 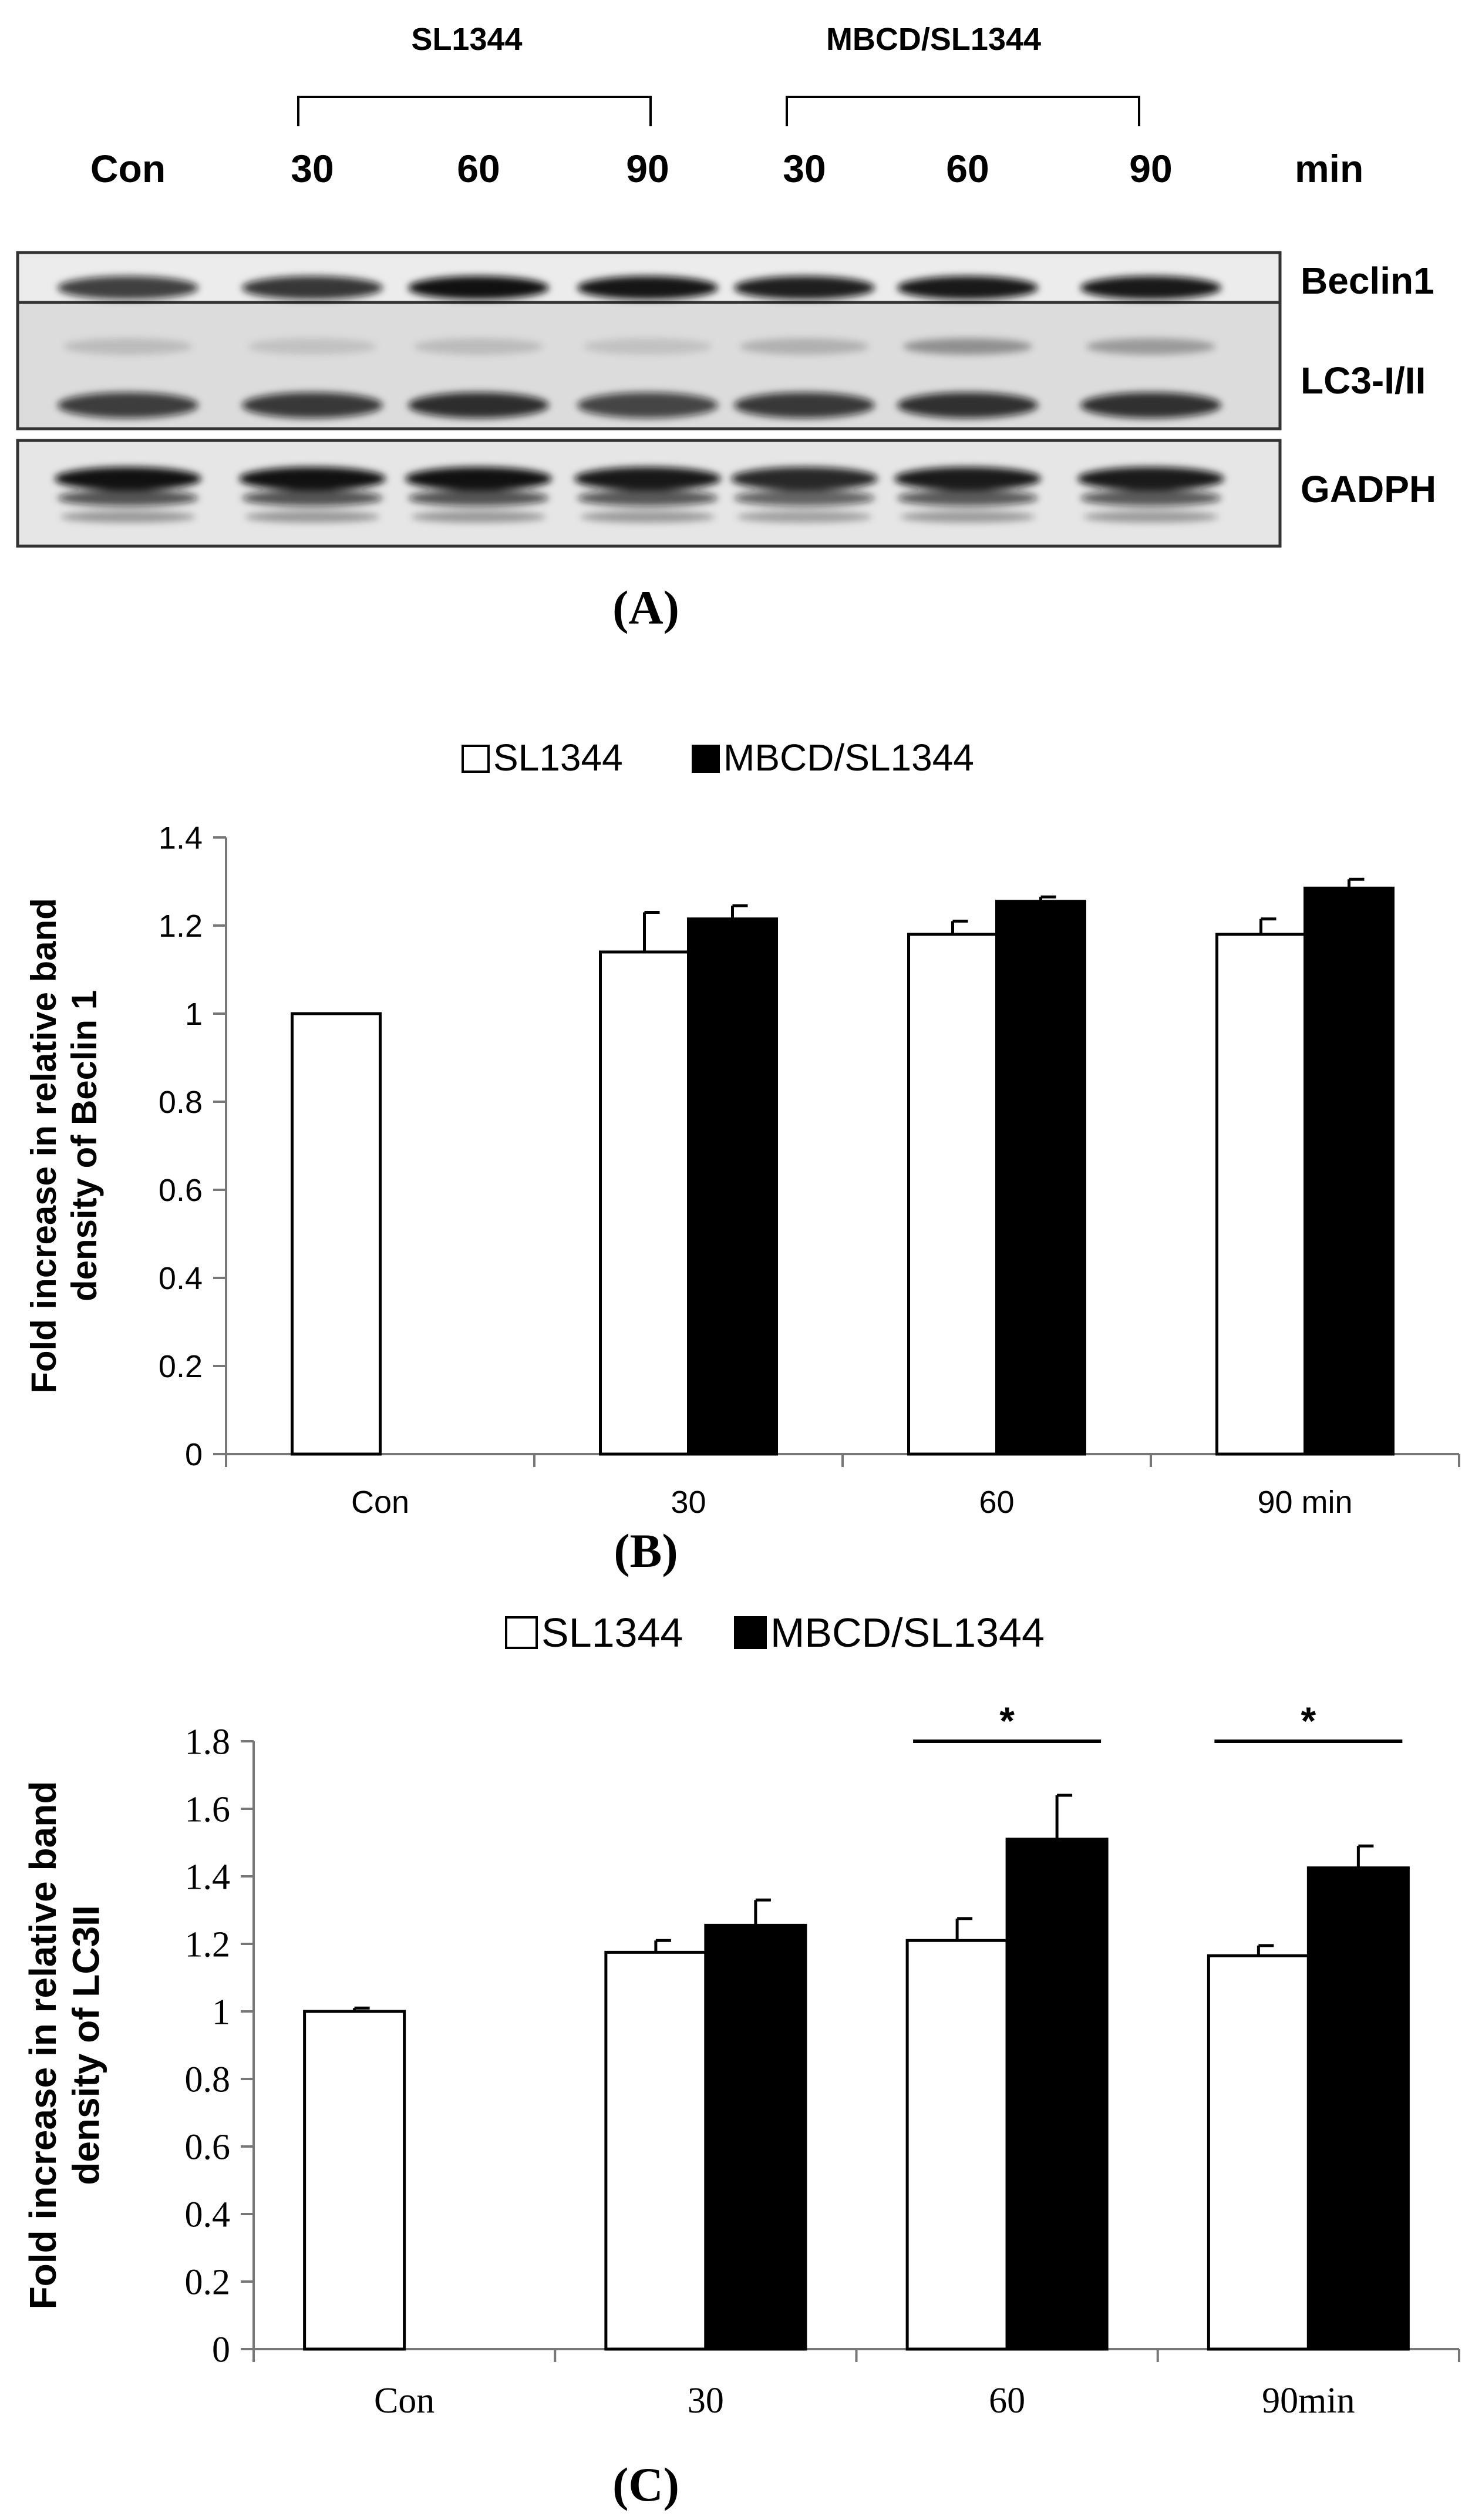 I want to click on x-tick-label-90-min: 90 min, so click(x=1304, y=1502).